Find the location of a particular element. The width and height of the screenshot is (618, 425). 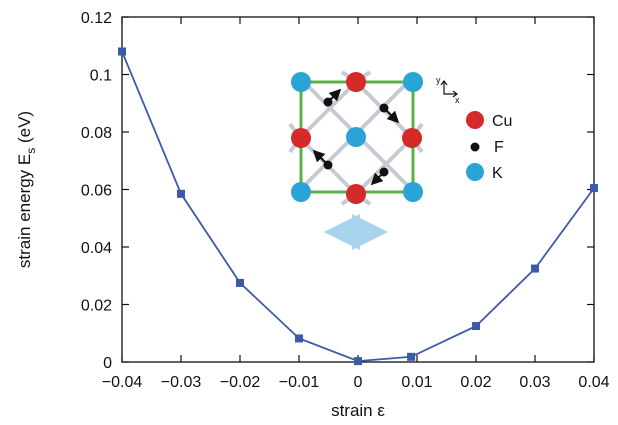

axis-y-label: y is located at coordinates (438, 80).